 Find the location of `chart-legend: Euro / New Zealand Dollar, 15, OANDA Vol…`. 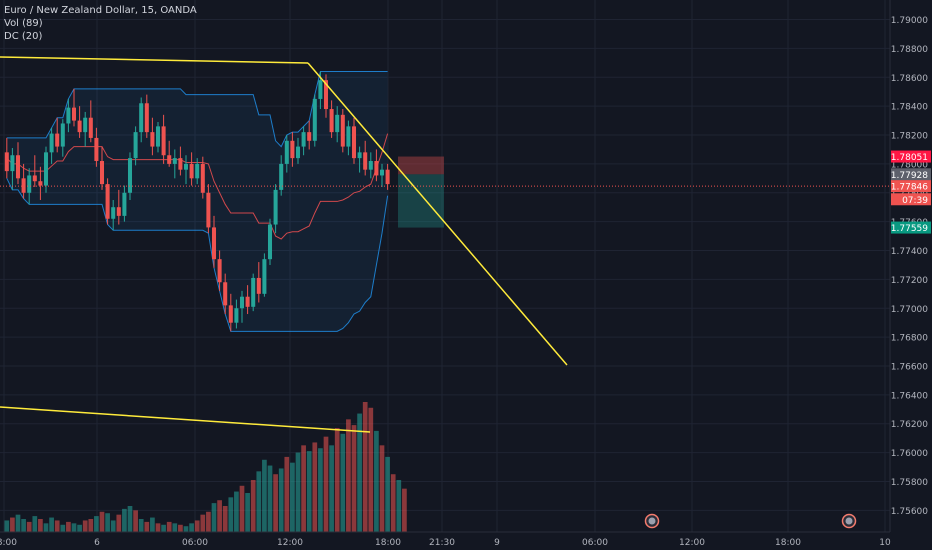

chart-legend: Euro / New Zealand Dollar, 15, OANDA Vol… is located at coordinates (100, 23).